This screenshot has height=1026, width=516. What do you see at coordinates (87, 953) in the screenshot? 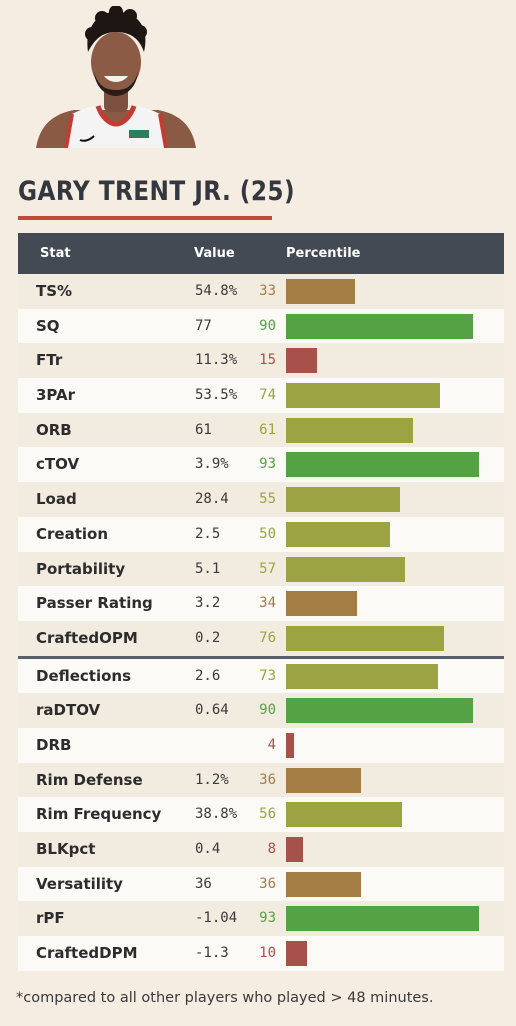
I see `stat-label: CraftedDPM` at bounding box center [87, 953].